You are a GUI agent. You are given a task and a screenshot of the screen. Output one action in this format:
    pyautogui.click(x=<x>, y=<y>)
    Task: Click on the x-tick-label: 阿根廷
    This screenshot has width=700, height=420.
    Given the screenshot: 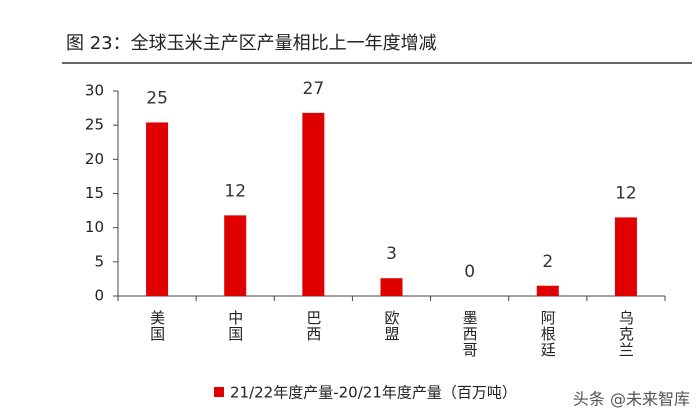 What is the action you would take?
    pyautogui.click(x=548, y=334)
    